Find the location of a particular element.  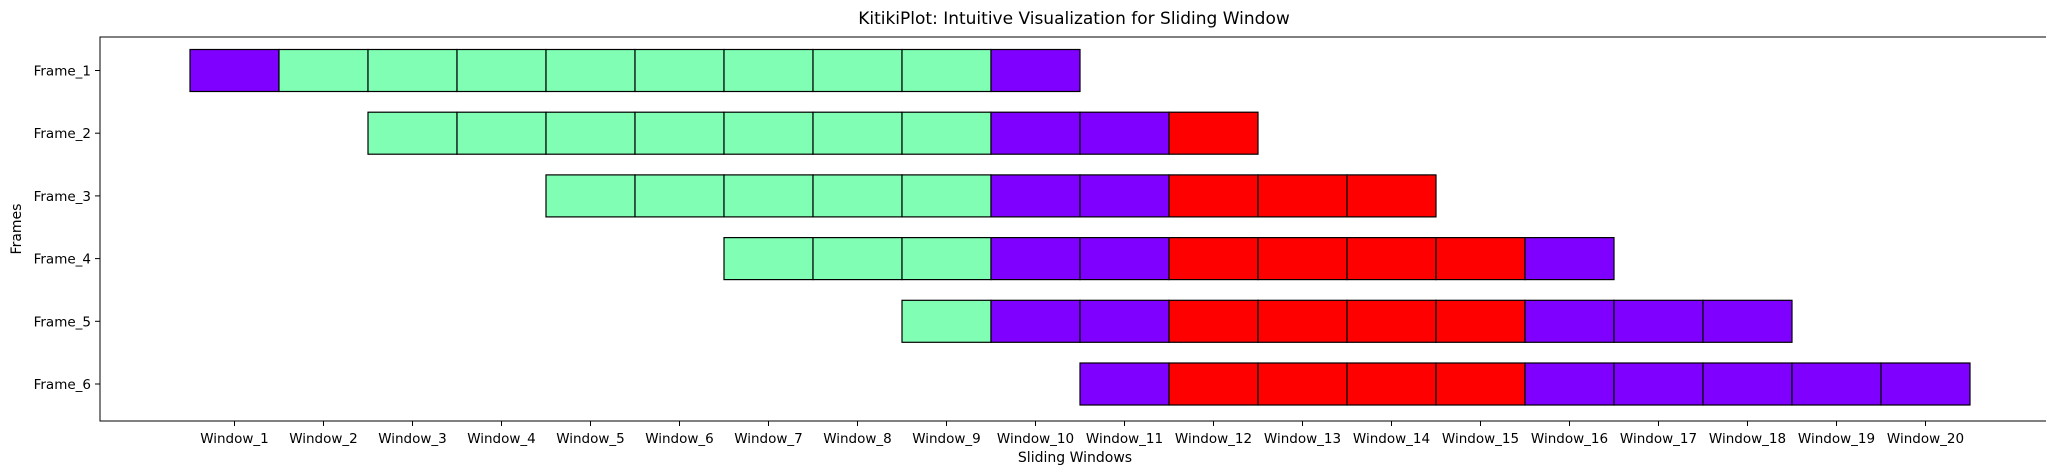

x-tick-label: Window_11 is located at coordinates (1124, 439).